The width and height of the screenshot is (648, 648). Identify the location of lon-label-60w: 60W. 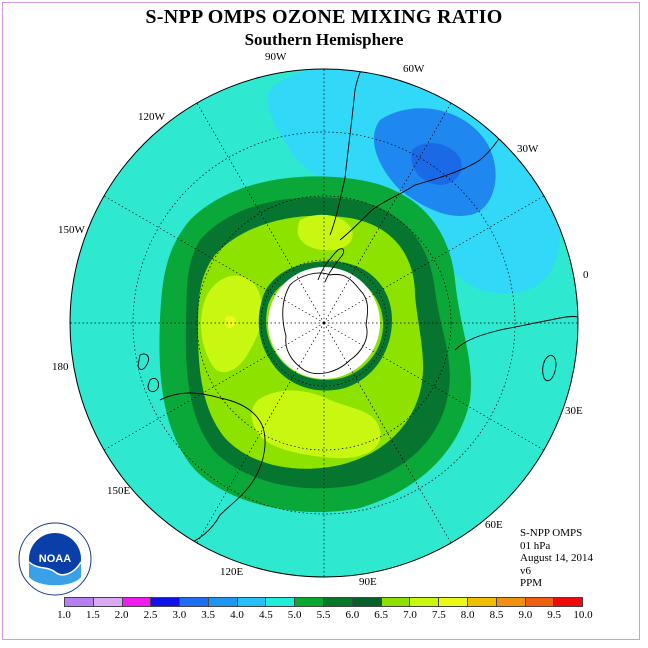
(414, 69).